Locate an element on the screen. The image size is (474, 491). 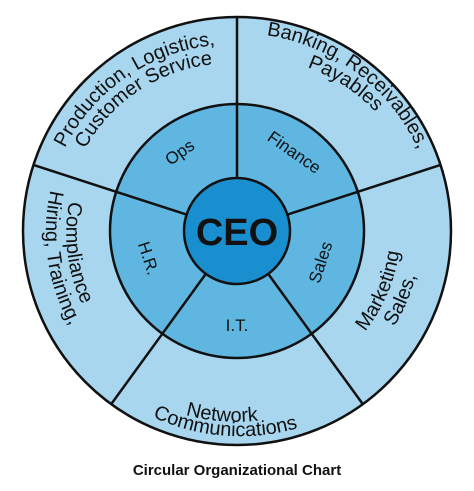
chart-caption: Circular Organizational Chart is located at coordinates (237, 470).